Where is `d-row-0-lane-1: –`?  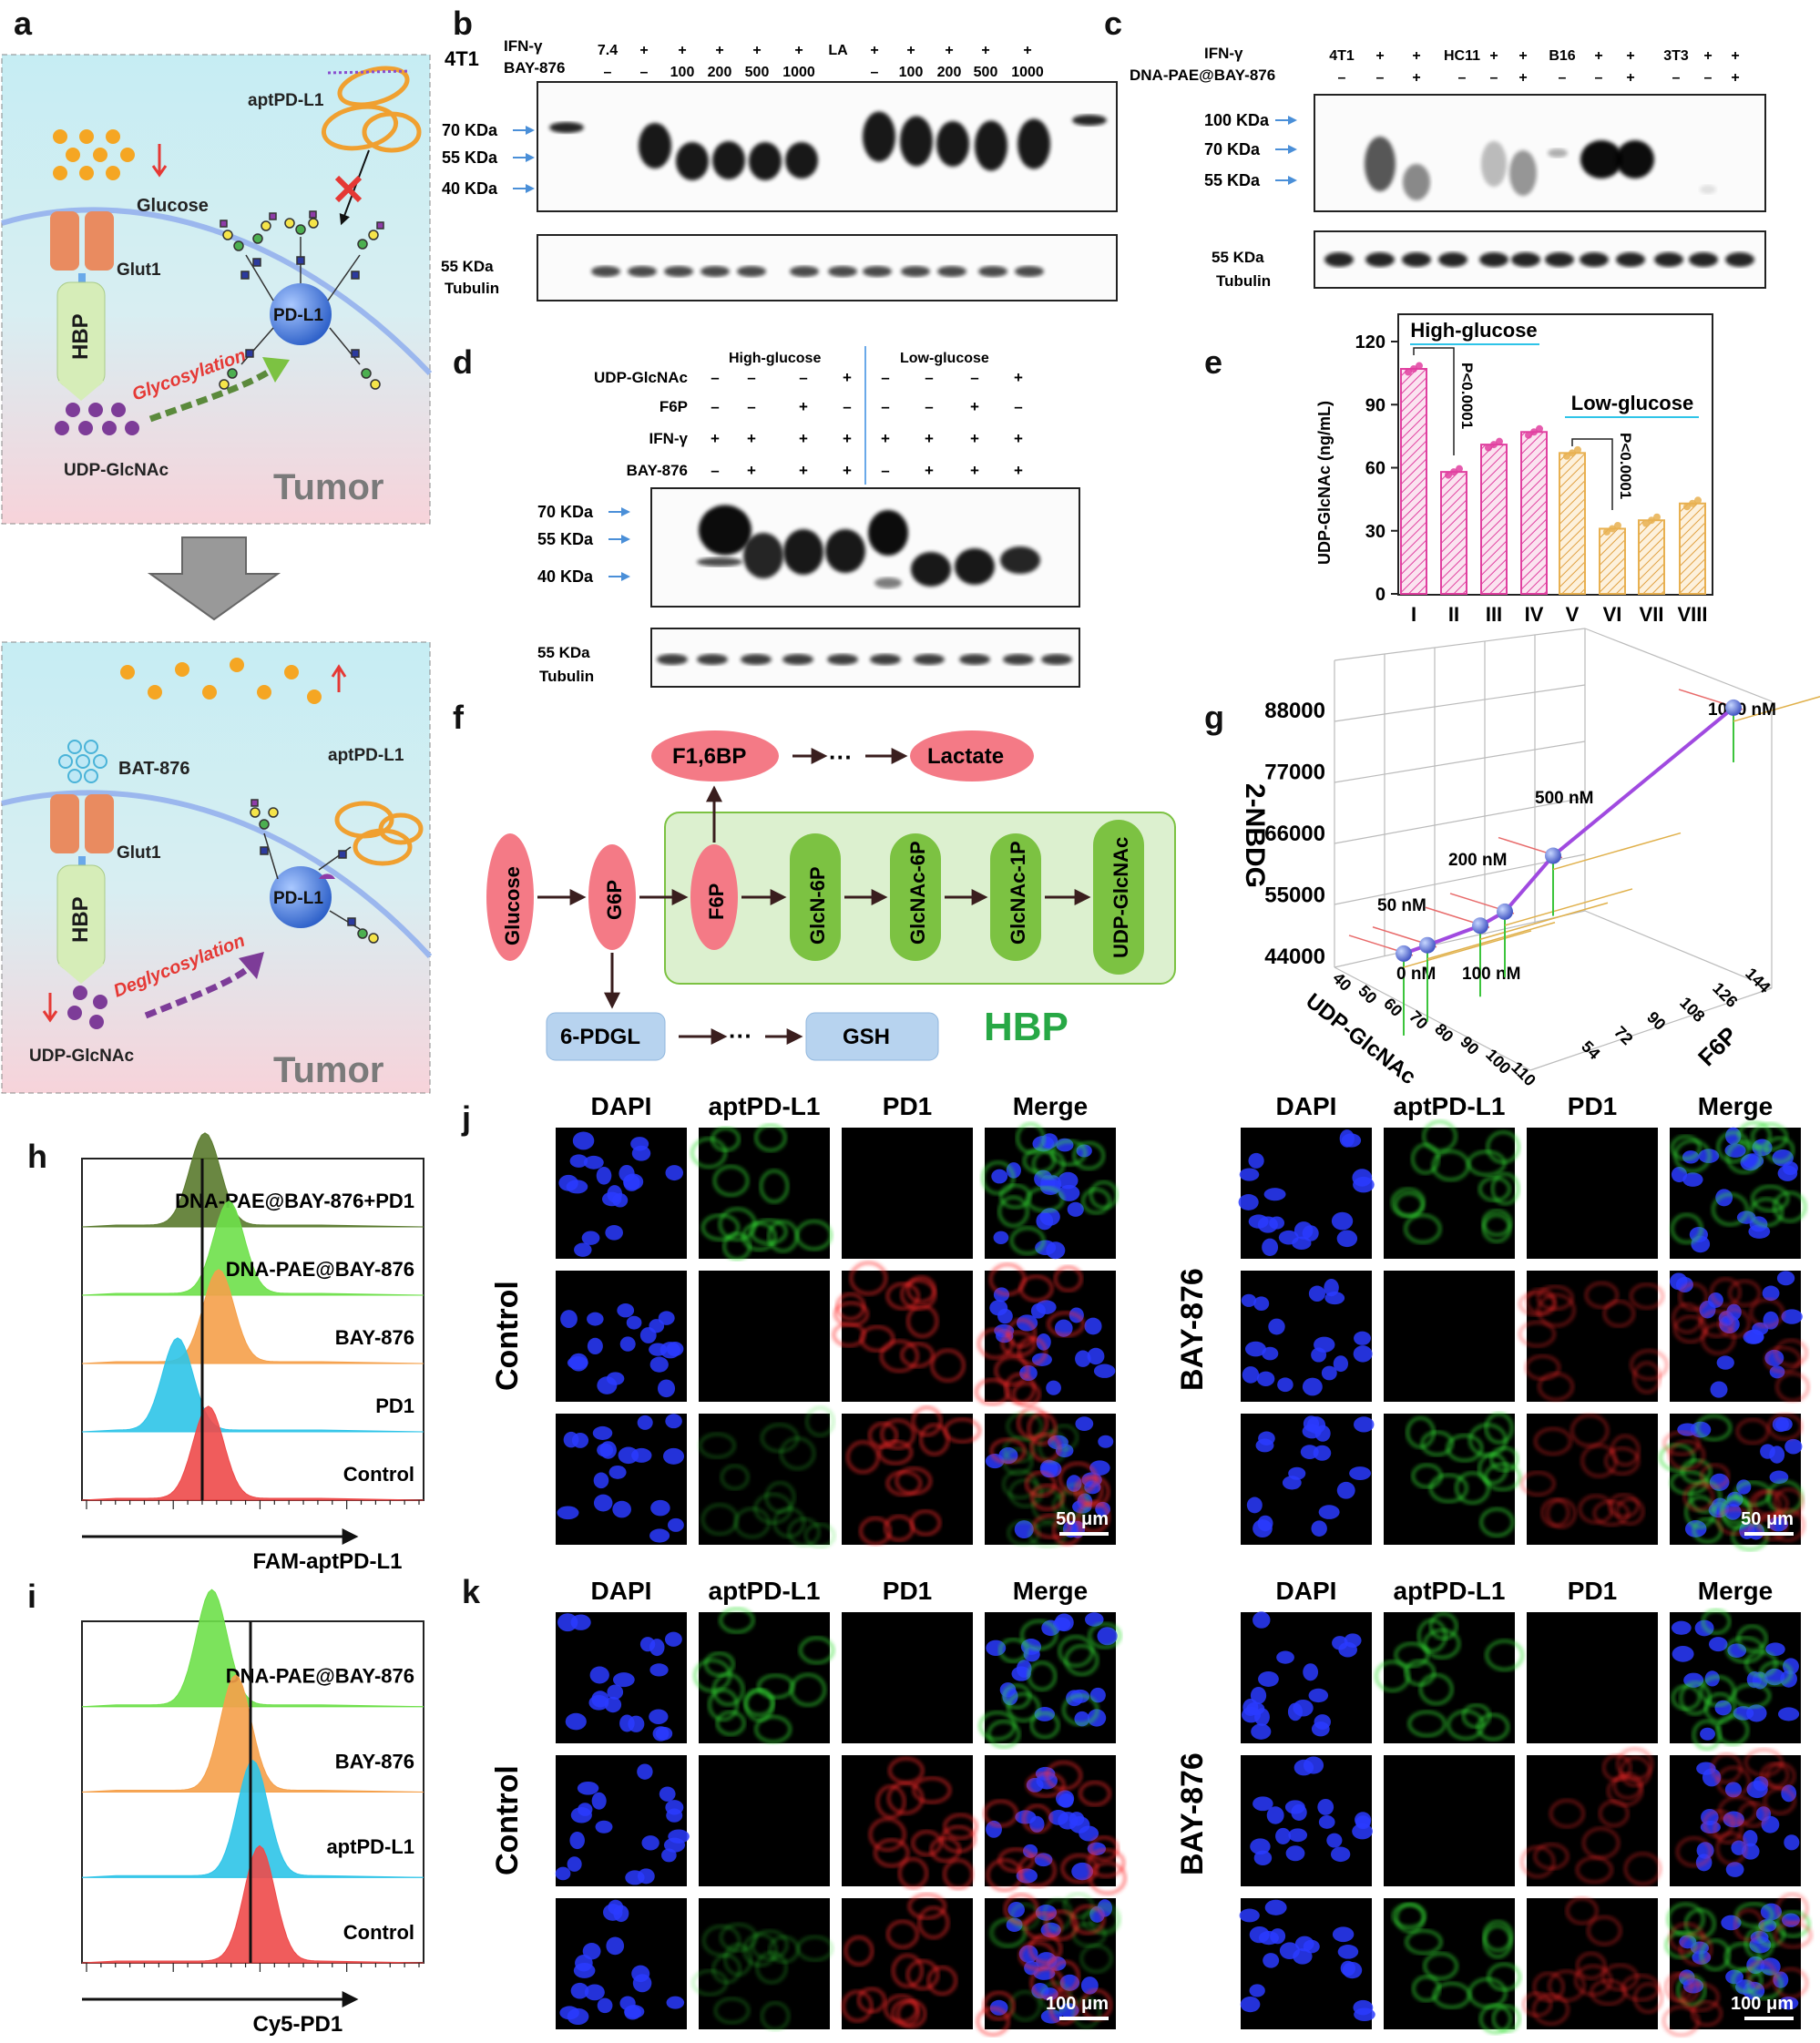
d-row-0-lane-1: – is located at coordinates (751, 377).